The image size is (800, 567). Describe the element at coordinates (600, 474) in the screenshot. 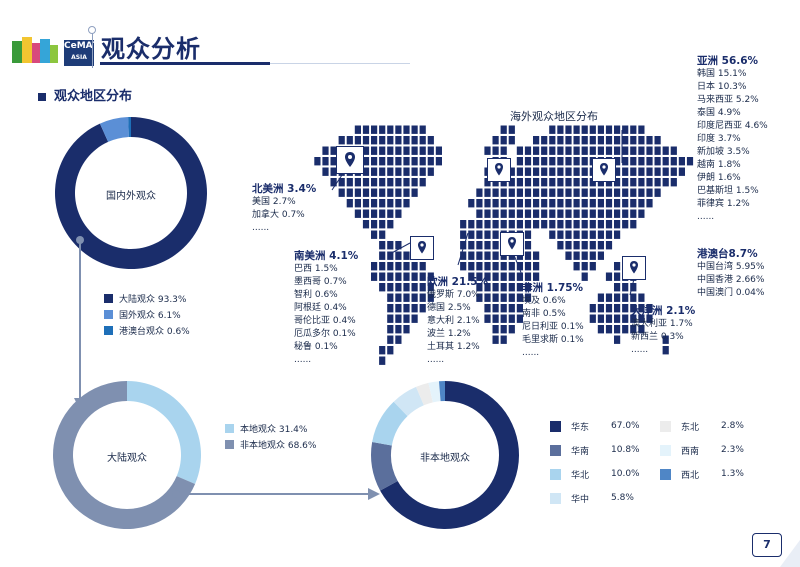

I see `legend-item: 华北 10.0%` at that location.